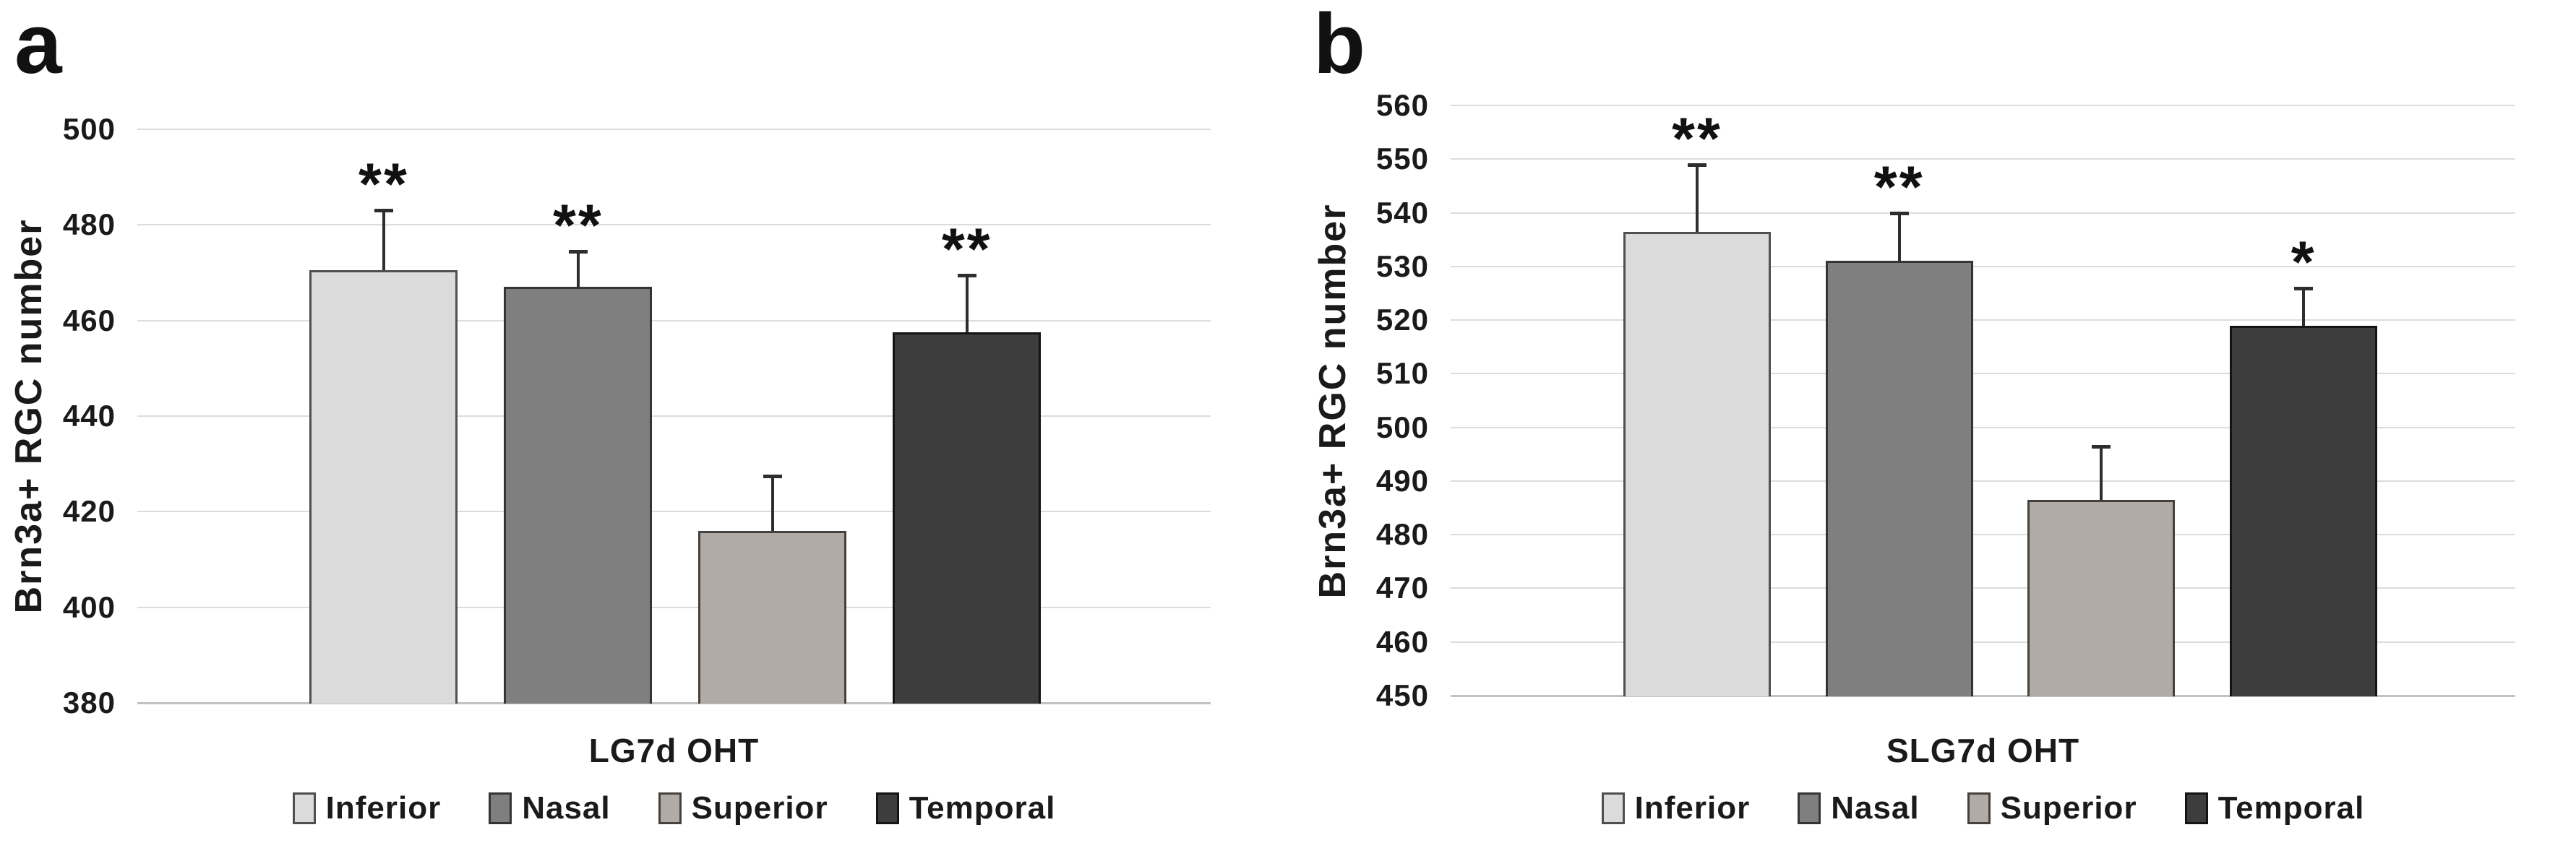 This screenshot has height=843, width=2576. What do you see at coordinates (1402, 213) in the screenshot?
I see `y-tick-label: 540` at bounding box center [1402, 213].